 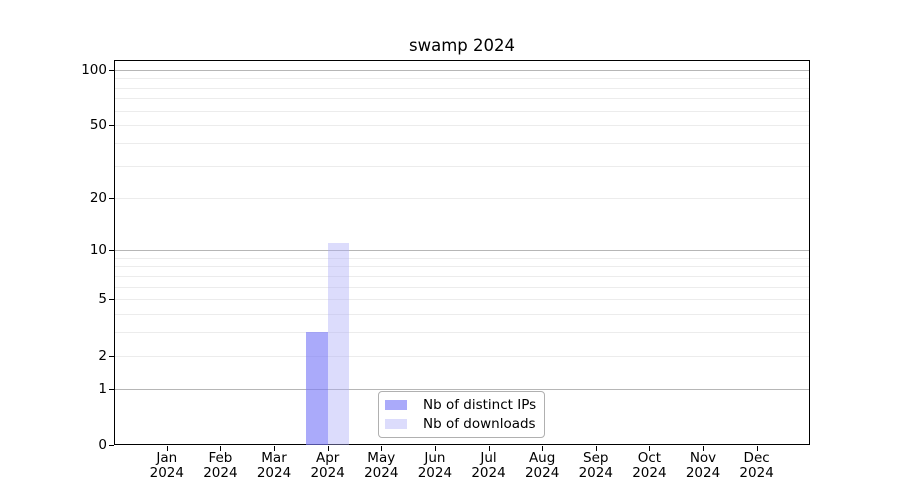 I want to click on y-tick-label: 50, so click(x=98, y=125).